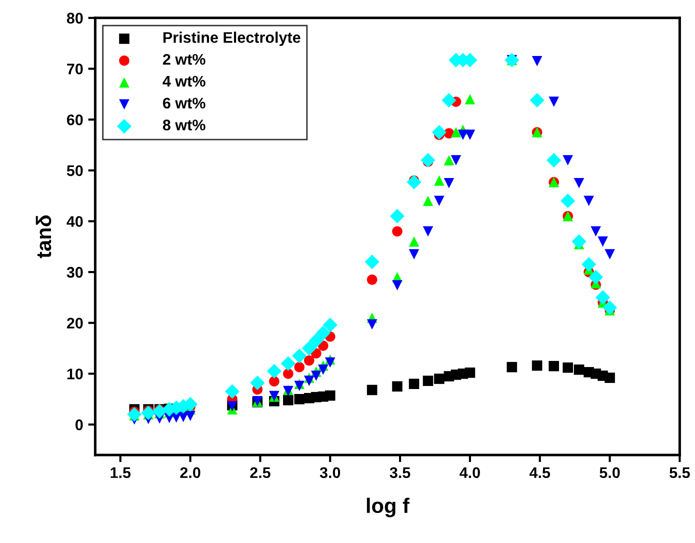 The height and width of the screenshot is (543, 695). I want to click on legend-label: 6 wt%, so click(184, 103).